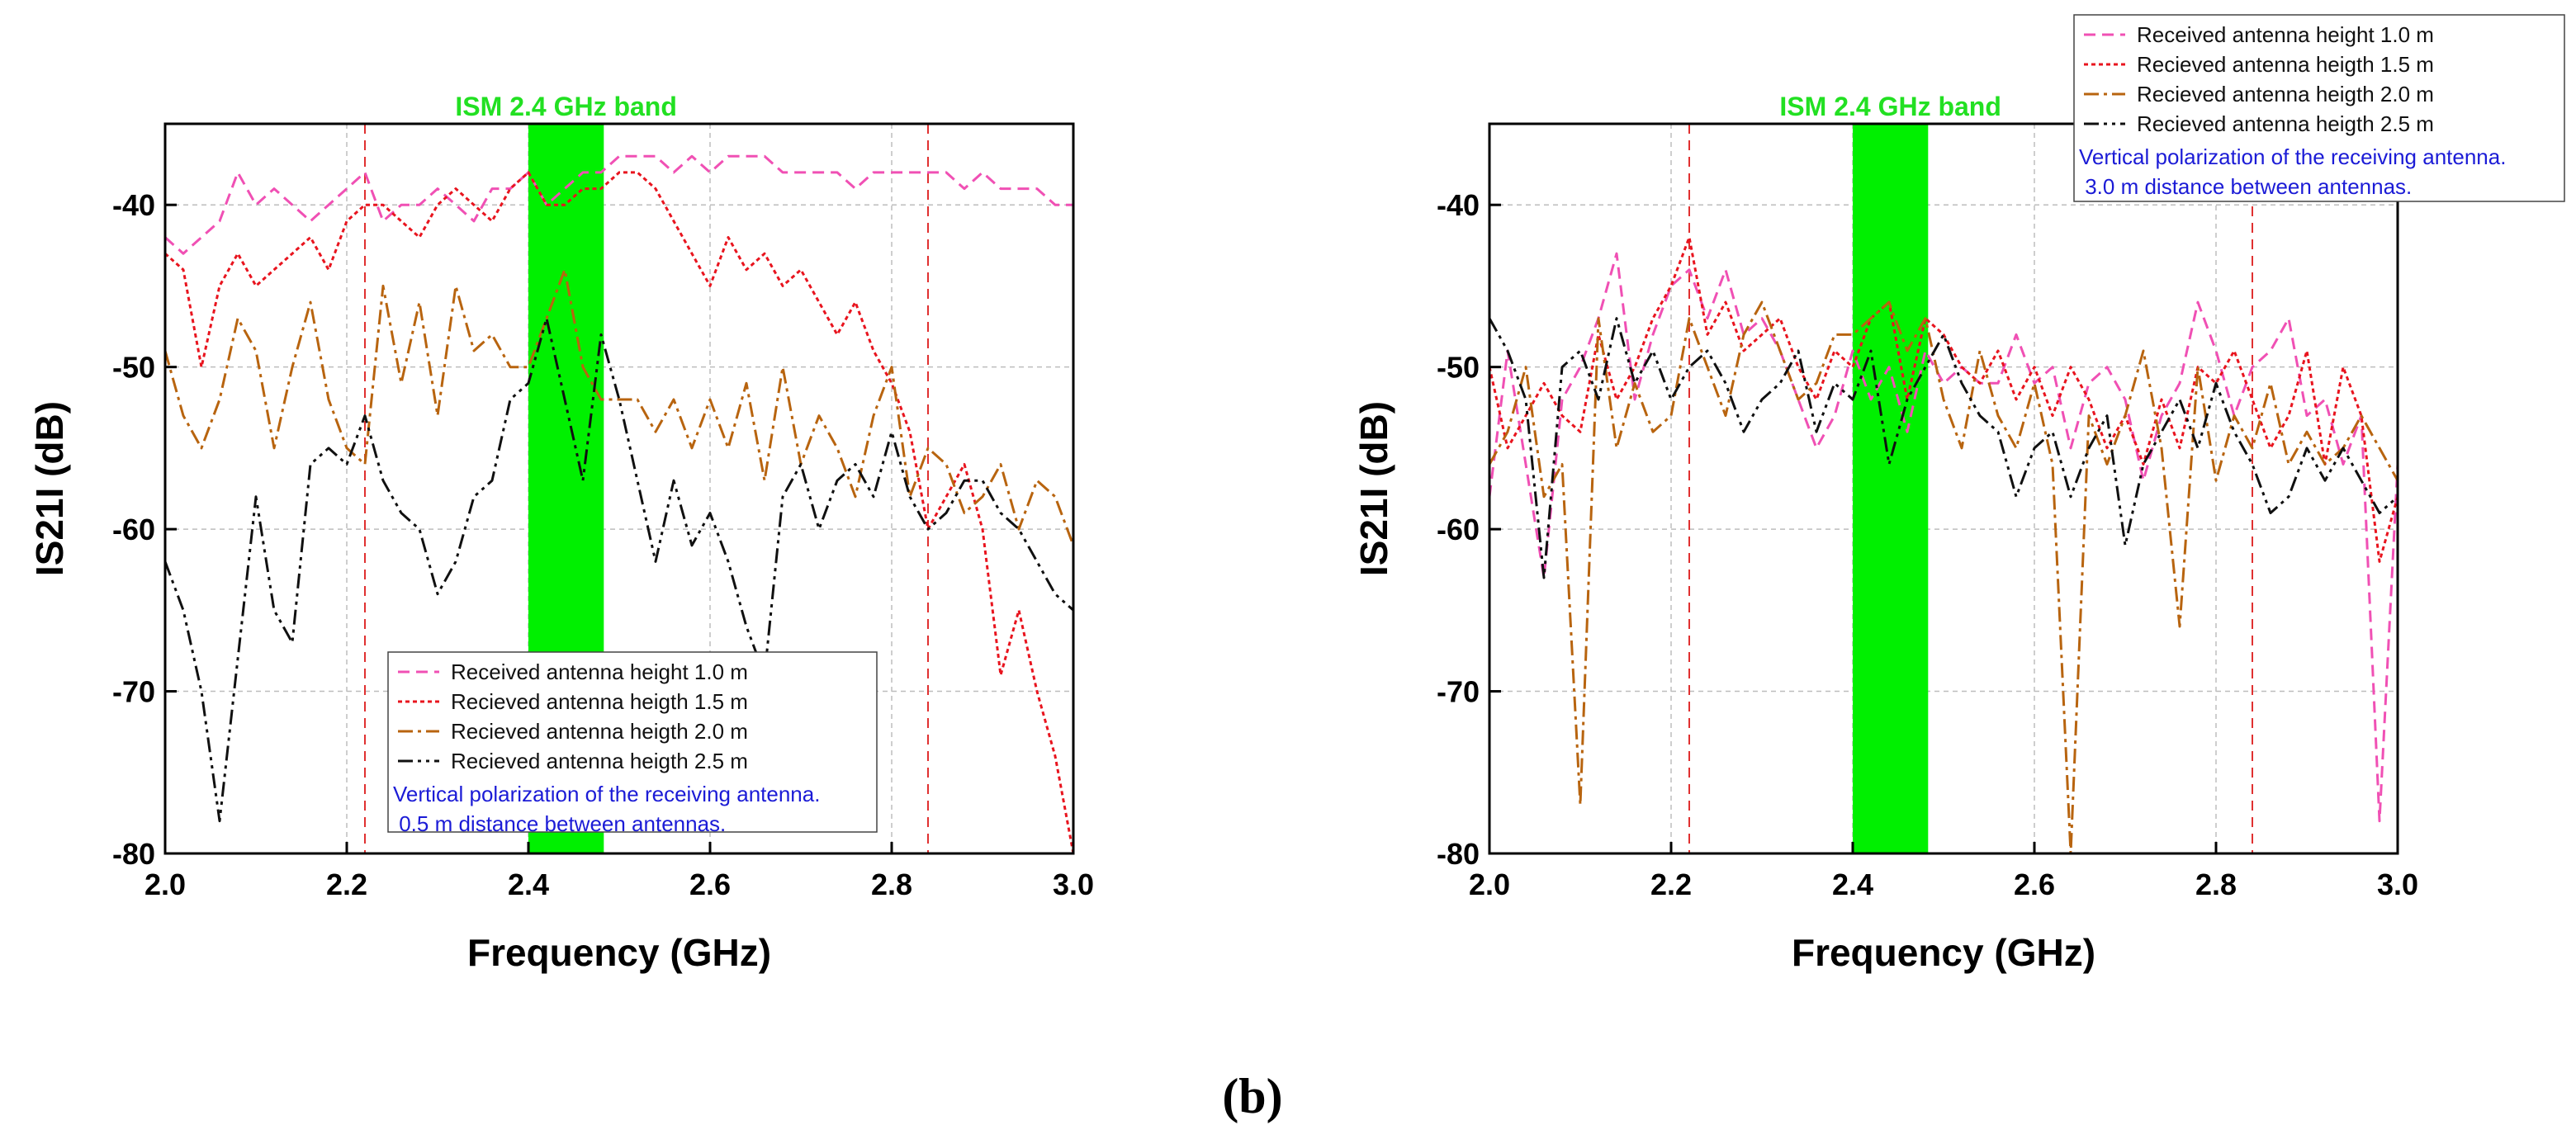 This screenshot has height=1144, width=2576. I want to click on x-tick-label-right-4: 2.8, so click(2216, 884).